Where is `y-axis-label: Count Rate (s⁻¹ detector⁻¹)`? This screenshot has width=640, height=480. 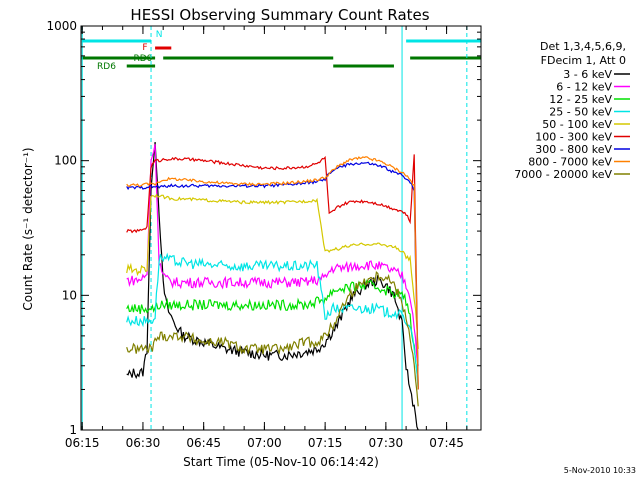
y-axis-label: Count Rate (s⁻¹ detector⁻¹) is located at coordinates (28, 228).